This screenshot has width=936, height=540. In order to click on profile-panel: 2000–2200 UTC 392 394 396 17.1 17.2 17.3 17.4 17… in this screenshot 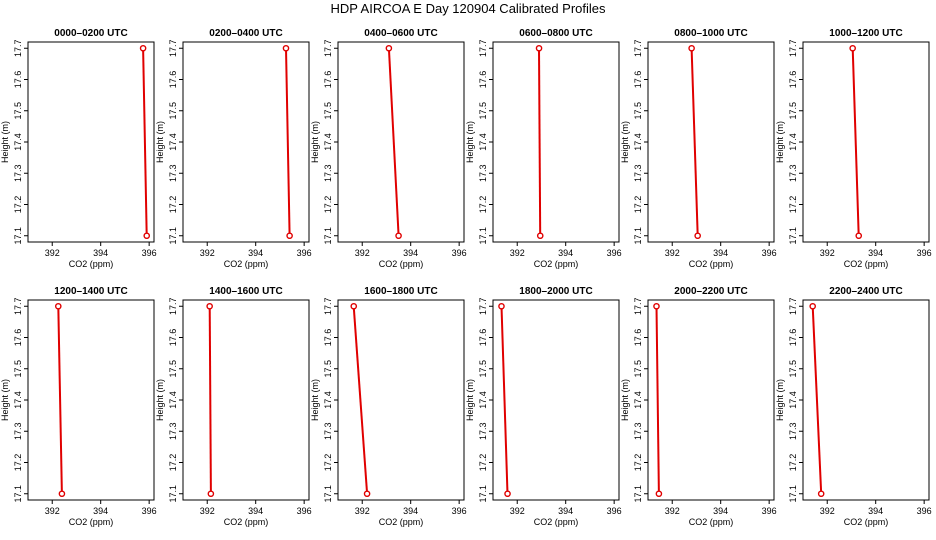, I will do `click(698, 406)`.